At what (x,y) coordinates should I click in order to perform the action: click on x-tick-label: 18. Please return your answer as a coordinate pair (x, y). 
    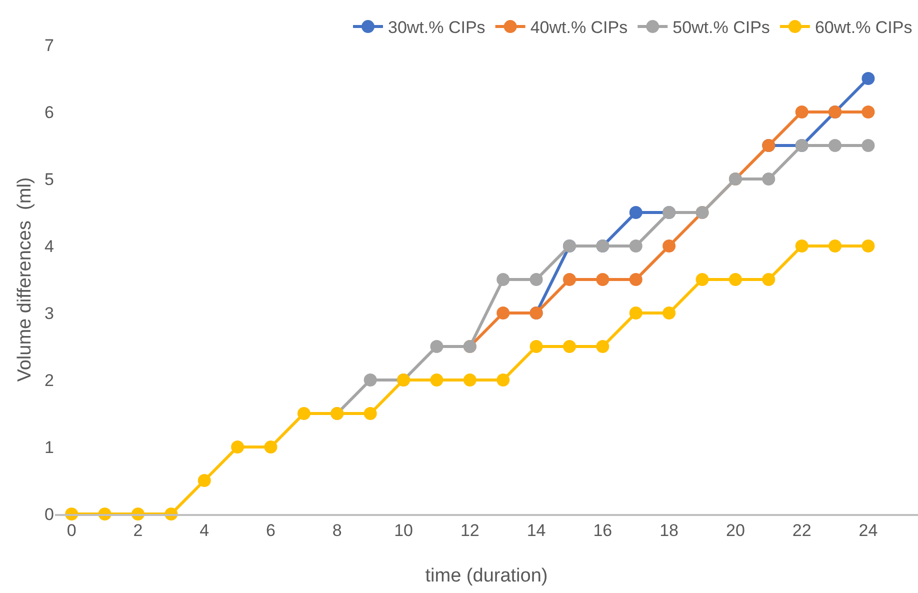
    Looking at the image, I should click on (669, 530).